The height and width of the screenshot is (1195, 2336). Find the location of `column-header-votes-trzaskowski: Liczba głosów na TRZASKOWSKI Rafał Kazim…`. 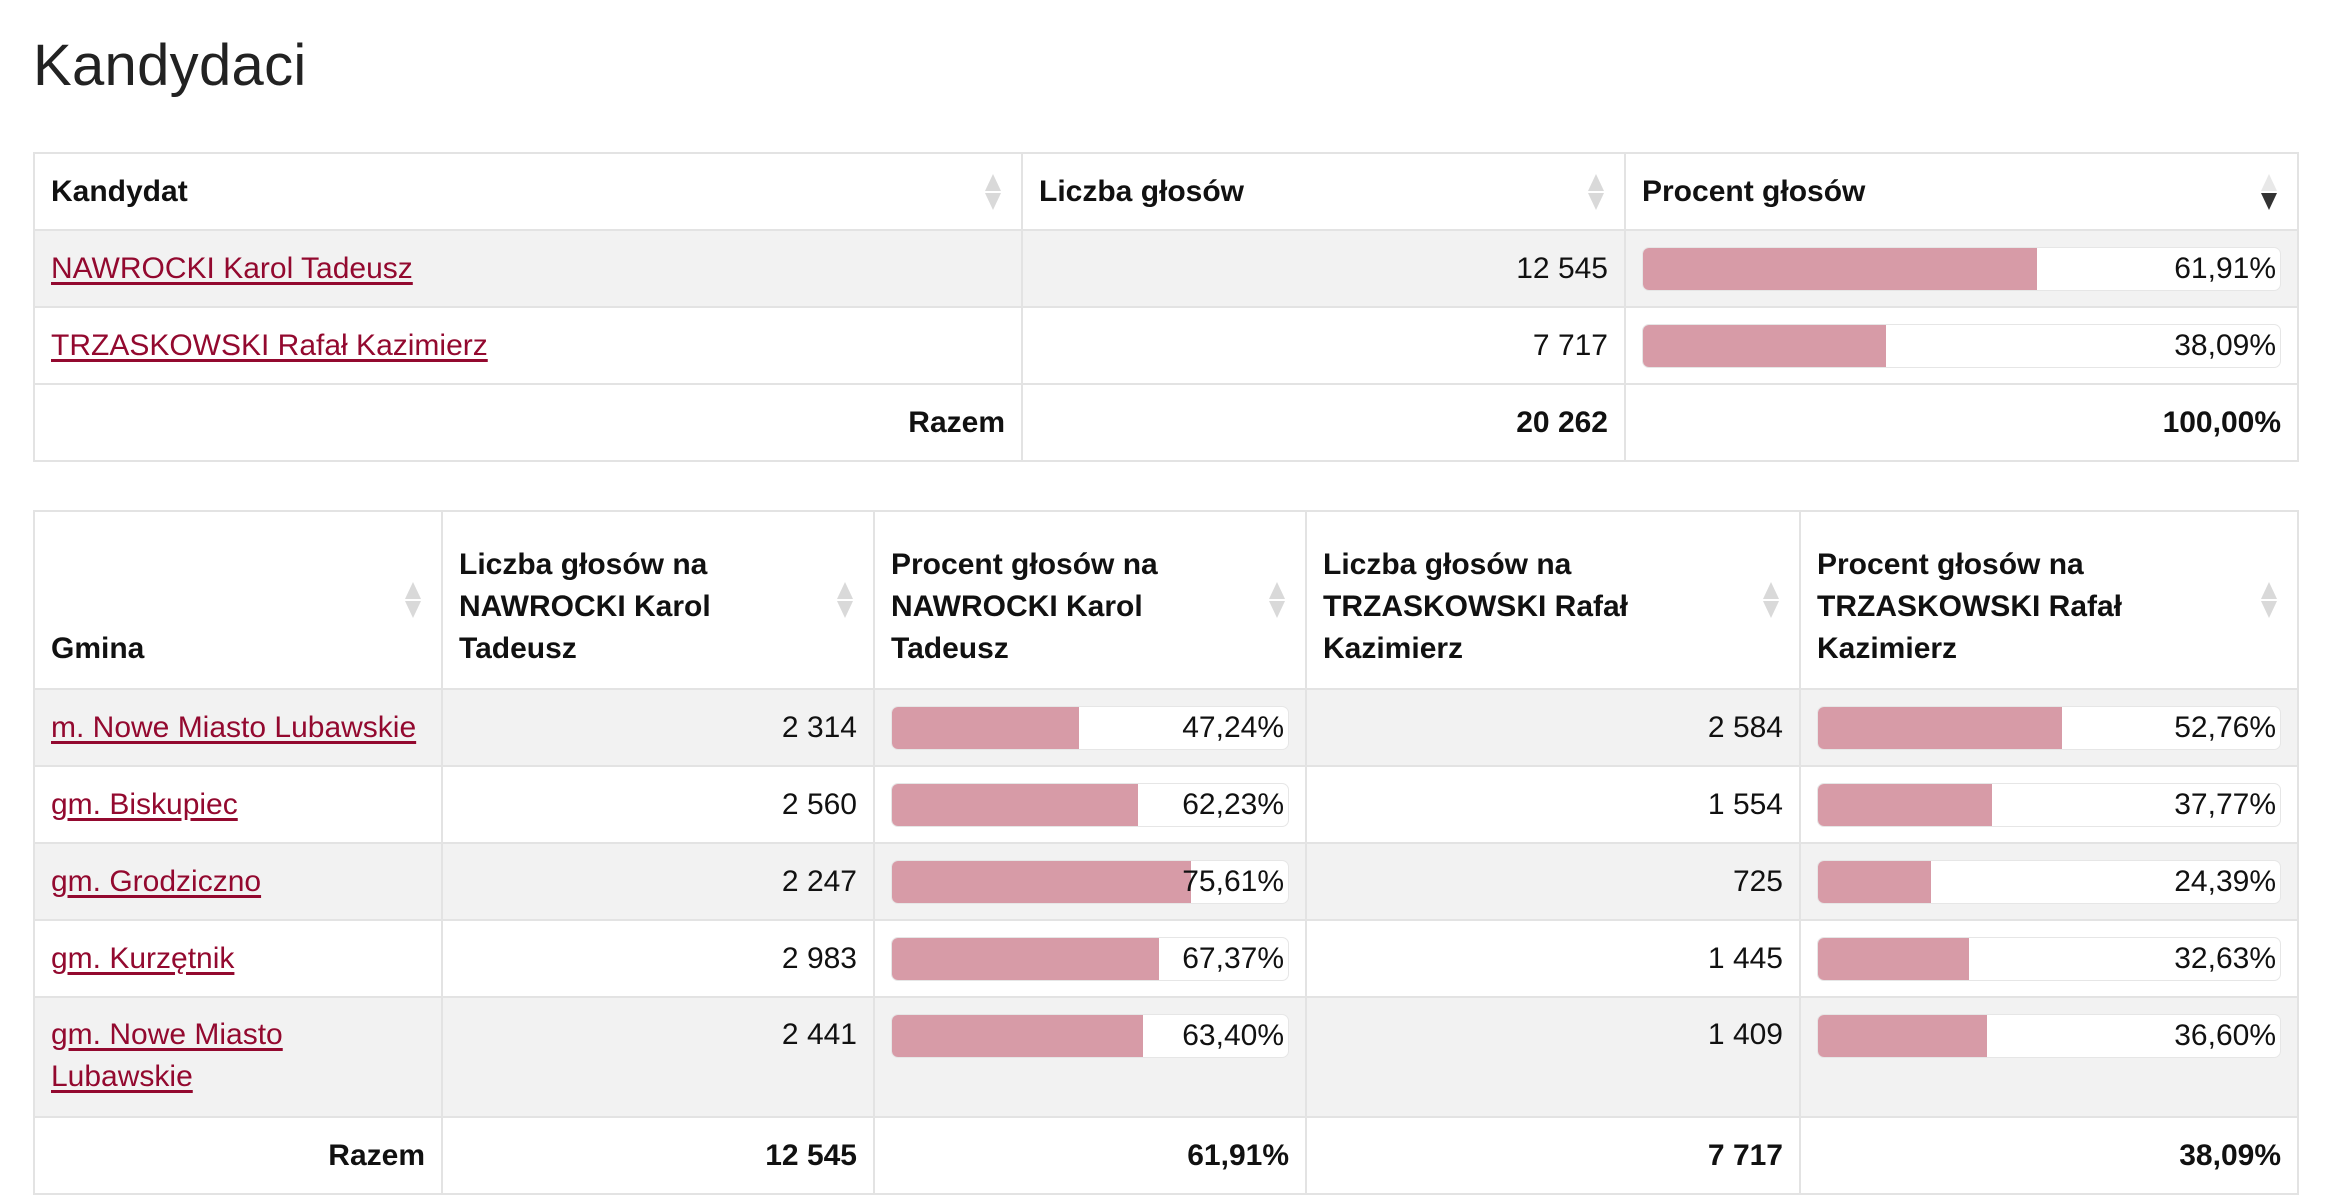

column-header-votes-trzaskowski: Liczba głosów na TRZASKOWSKI Rafał Kazim… is located at coordinates (1553, 600).